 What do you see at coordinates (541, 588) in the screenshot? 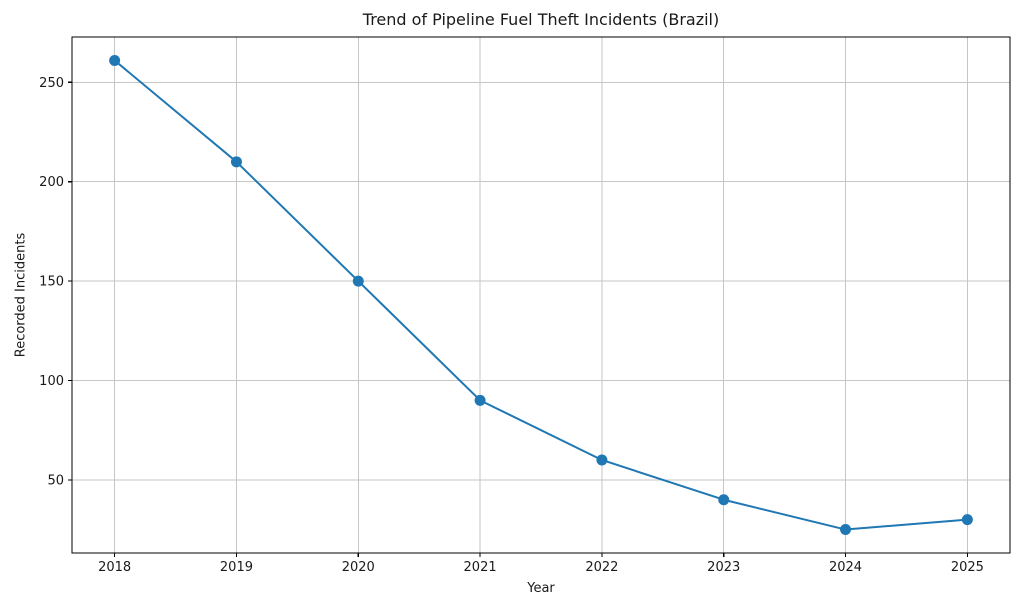
I see `x-axis-label: Year` at bounding box center [541, 588].